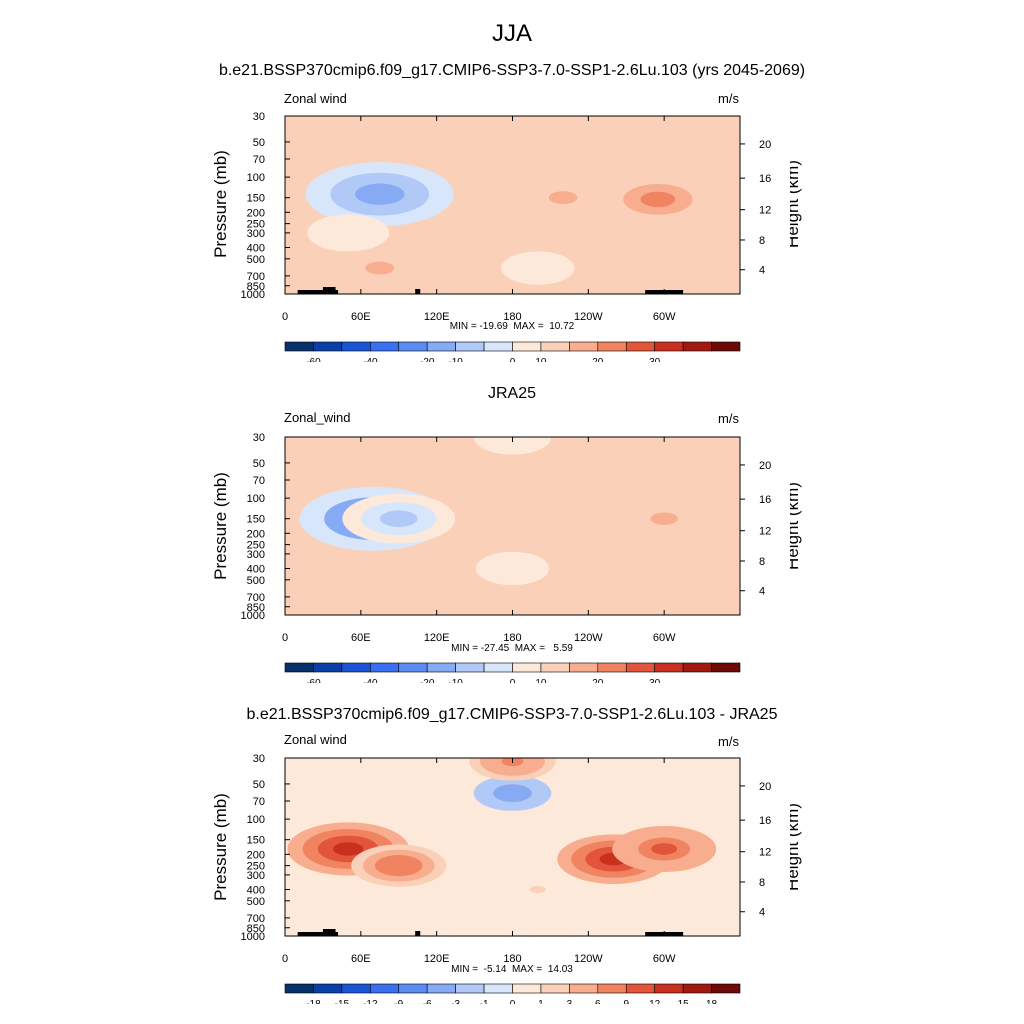 This screenshot has width=1024, height=1024. What do you see at coordinates (315, 739) in the screenshot?
I see `panel-3-variable: Zonal wind` at bounding box center [315, 739].